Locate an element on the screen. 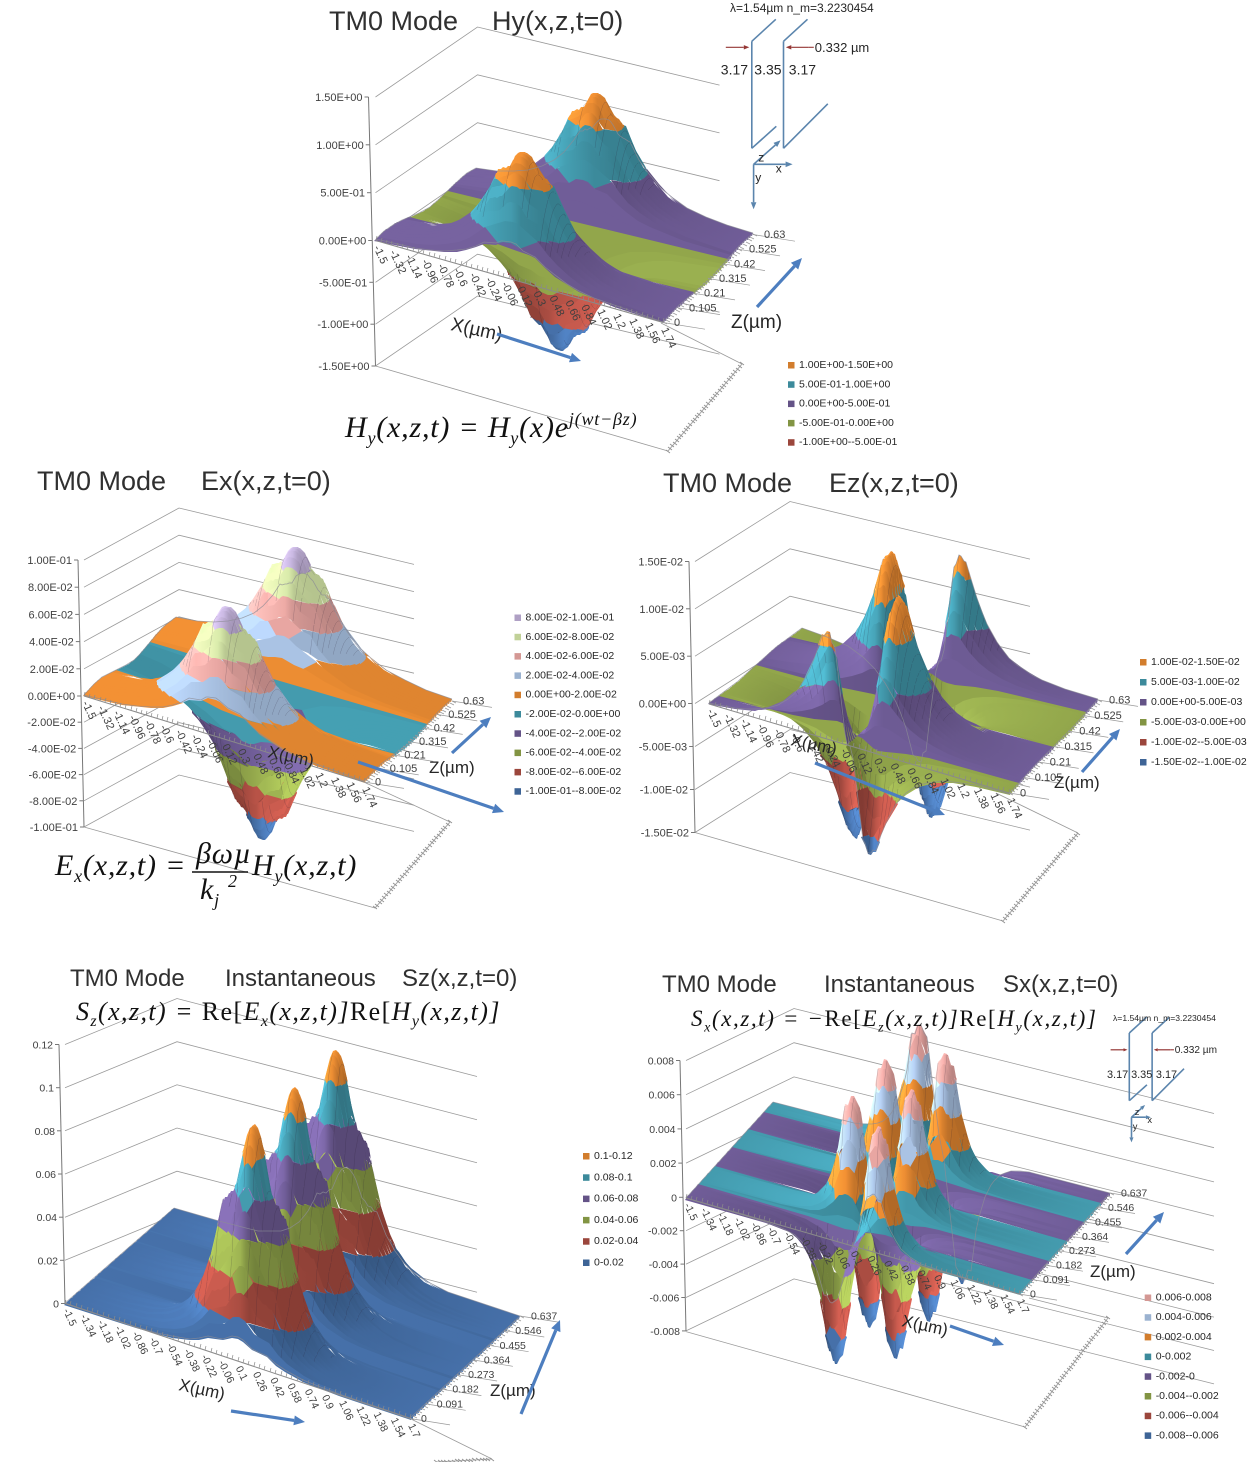  svg-text: 0.637 is located at coordinates (1134, 1194).